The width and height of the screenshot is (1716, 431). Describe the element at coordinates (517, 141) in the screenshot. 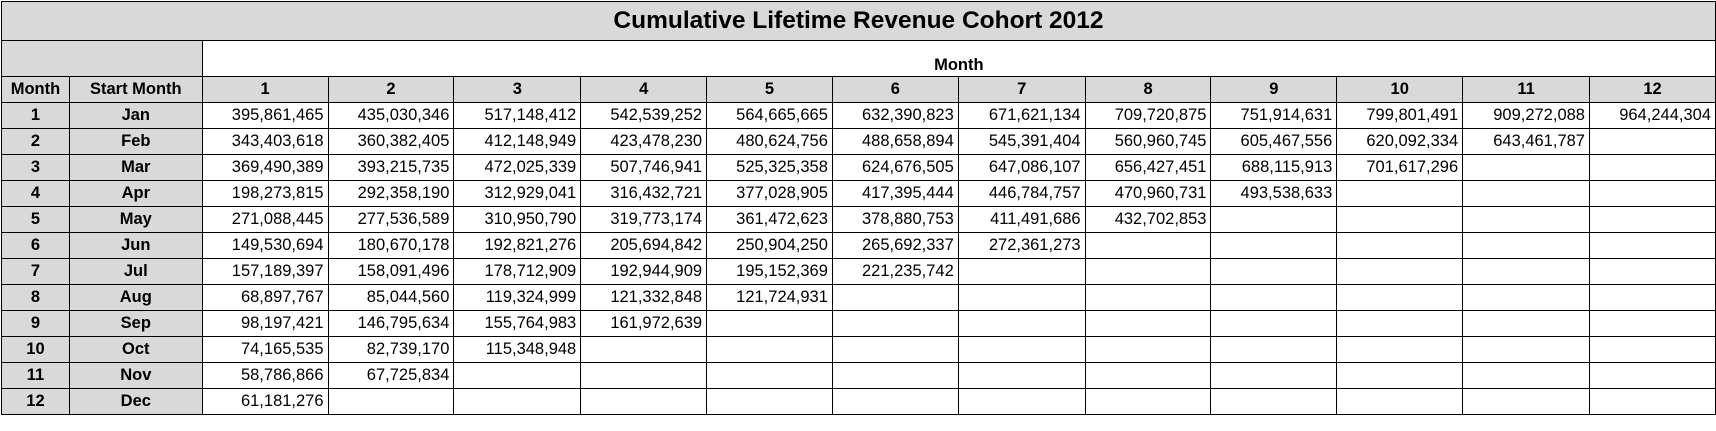

I see `revenue-cell: 412,148,949` at that location.